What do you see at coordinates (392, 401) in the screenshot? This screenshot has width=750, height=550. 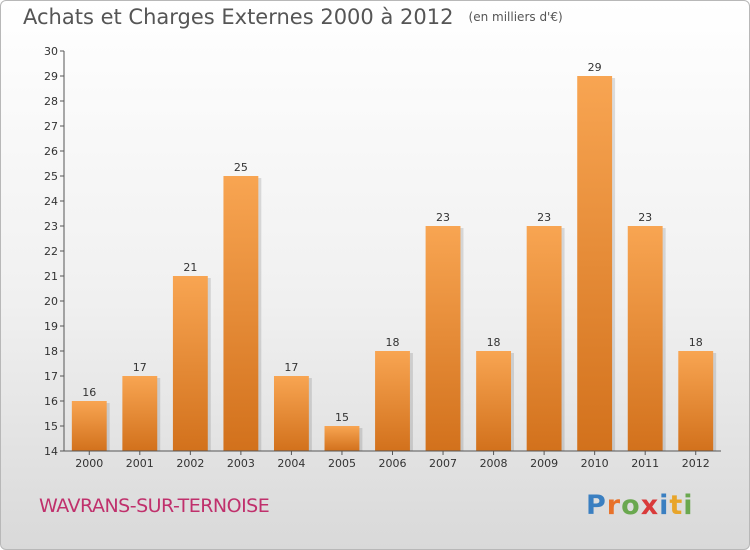 I see `bar-2006` at bounding box center [392, 401].